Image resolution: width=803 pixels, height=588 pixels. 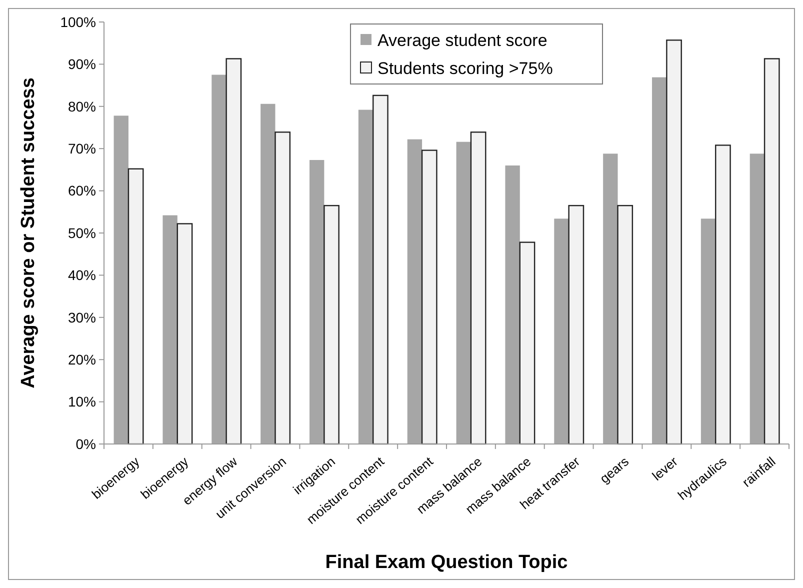 I want to click on legend-label: Students scoring >75%, so click(x=465, y=68).